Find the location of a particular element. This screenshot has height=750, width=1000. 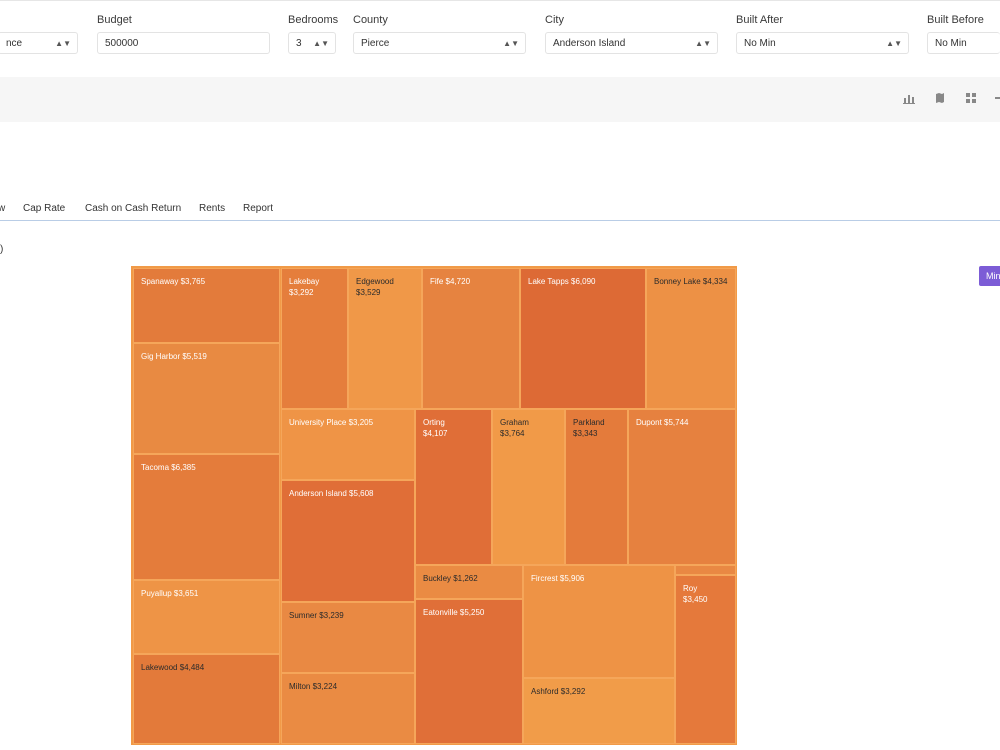

property-type-value: nce is located at coordinates (14, 43).